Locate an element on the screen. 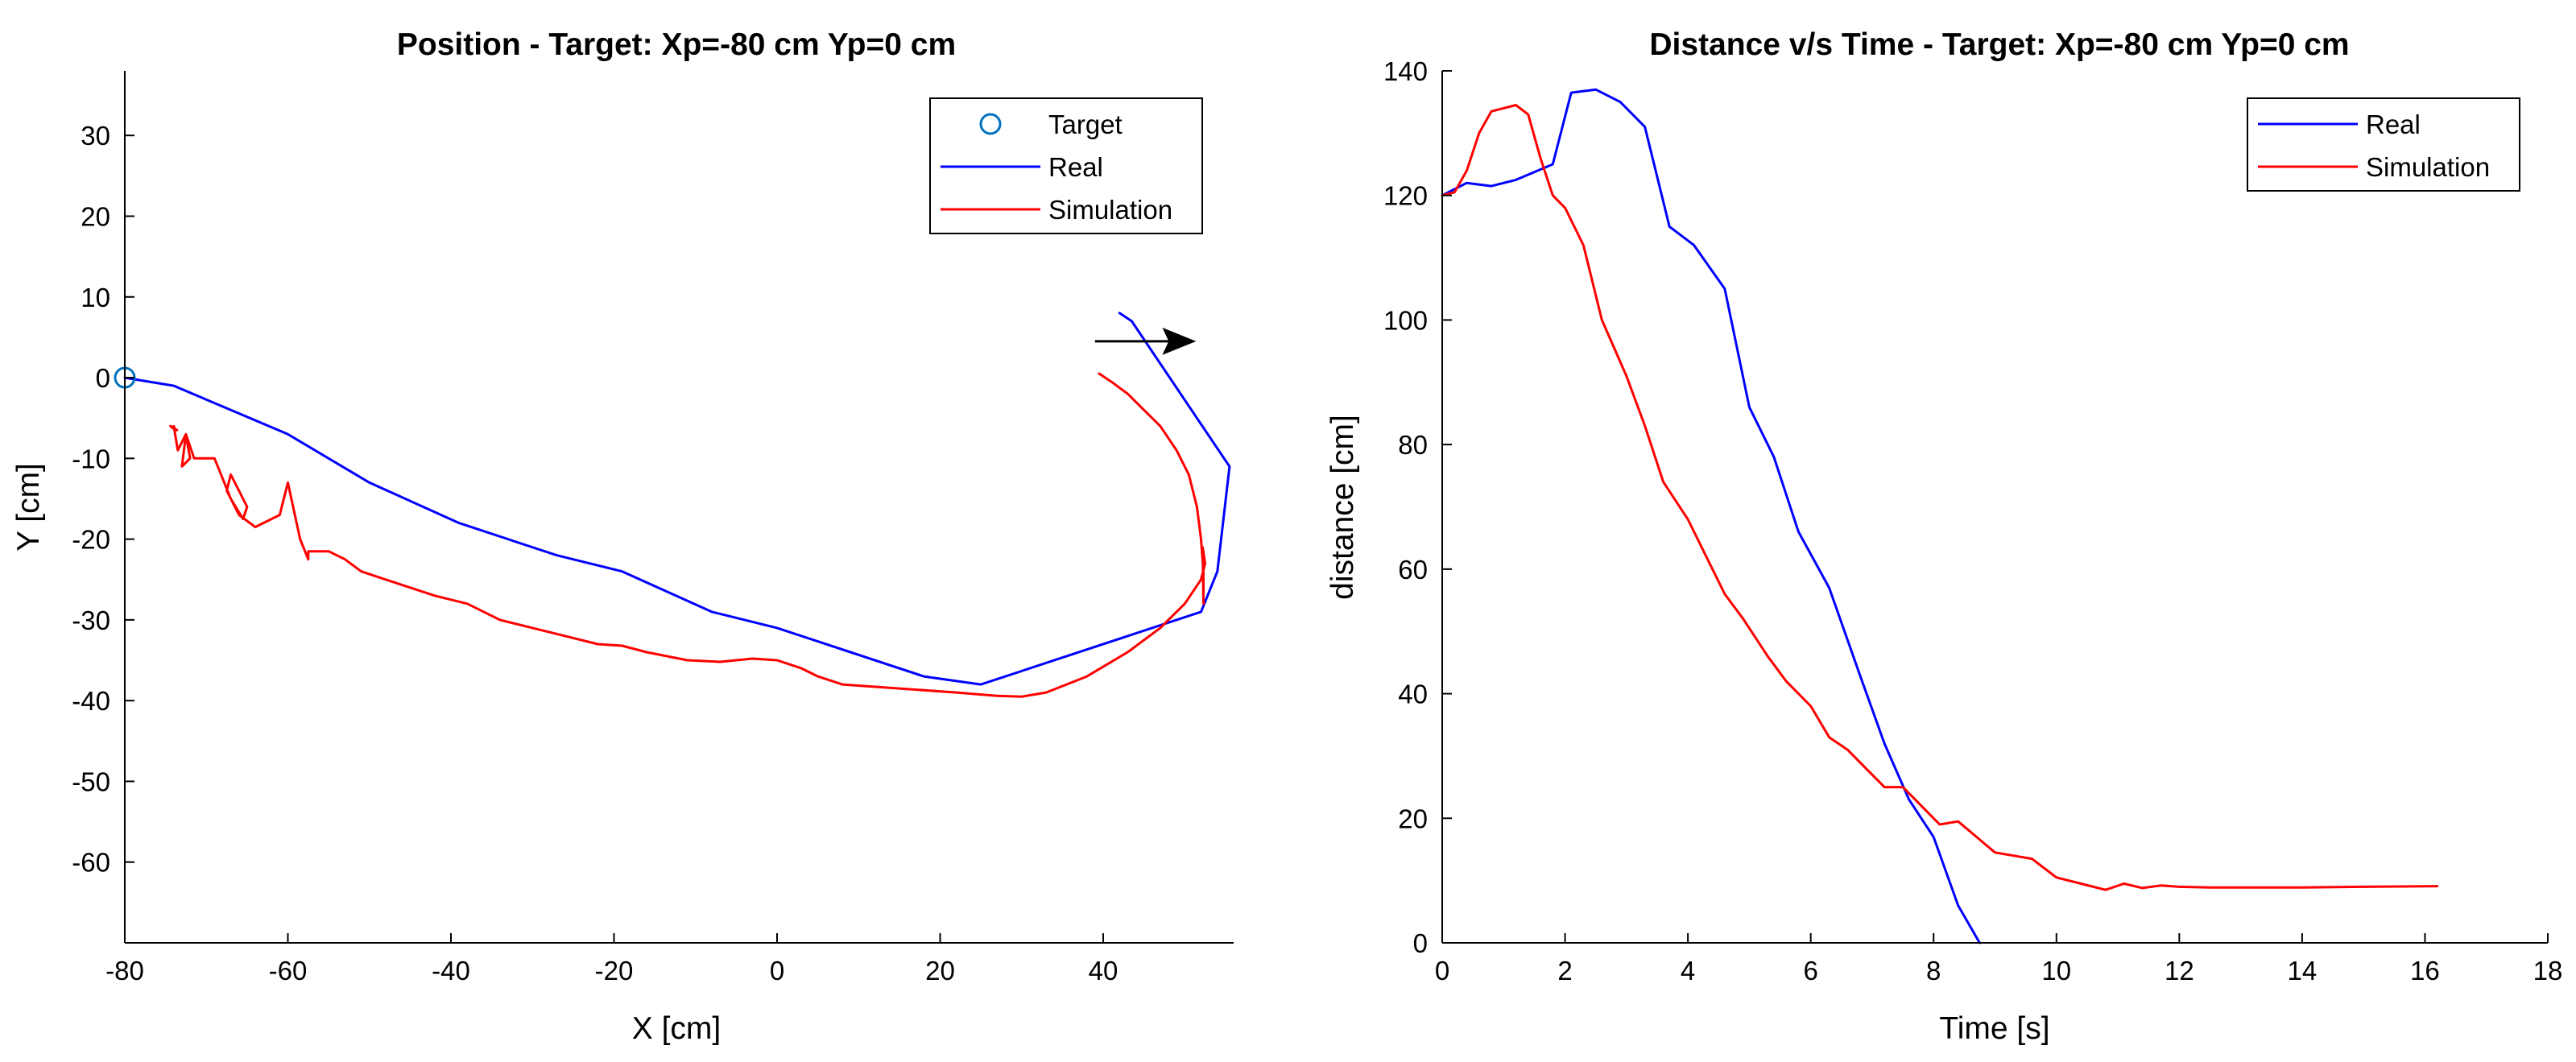 The height and width of the screenshot is (1062, 2576). distance-x-tick-label: 18 is located at coordinates (2548, 971).